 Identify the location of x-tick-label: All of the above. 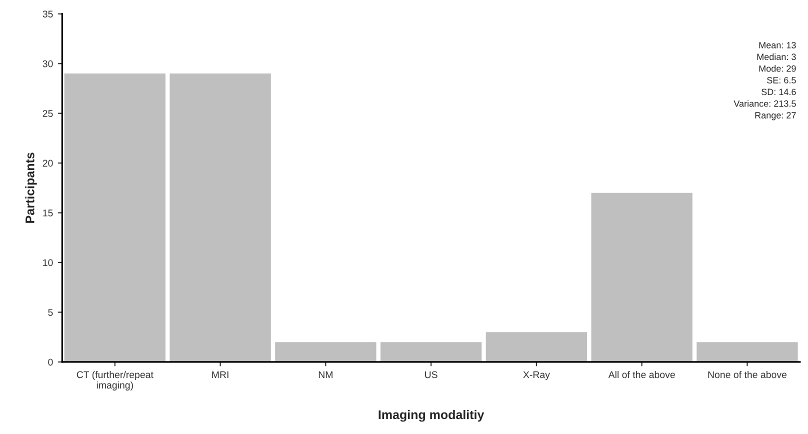
(641, 374).